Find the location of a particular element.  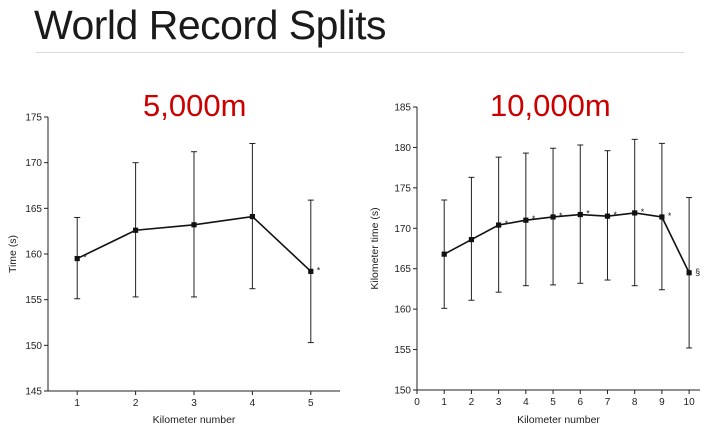

chart-10000m-y-tick-label: 155 is located at coordinates (402, 350).